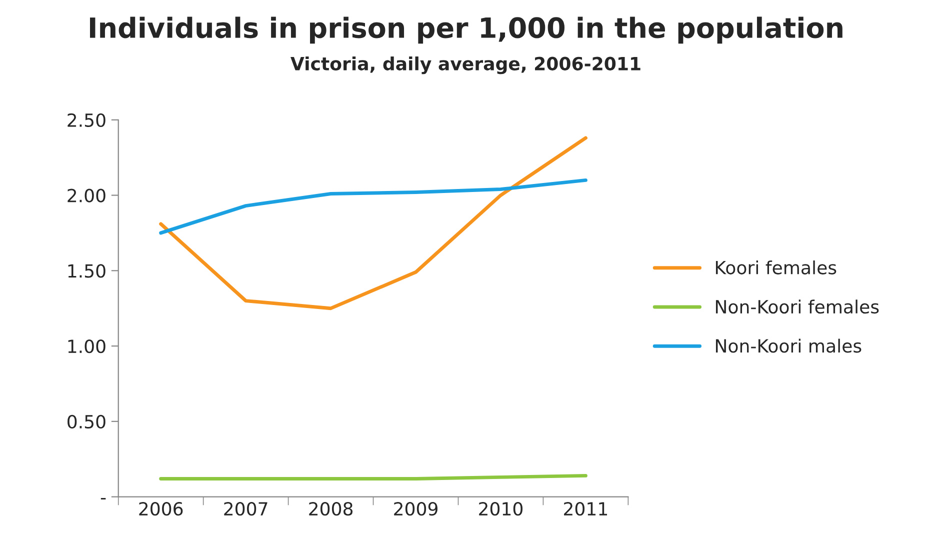  What do you see at coordinates (87, 195) in the screenshot?
I see `y-tick-label: 2.00` at bounding box center [87, 195].